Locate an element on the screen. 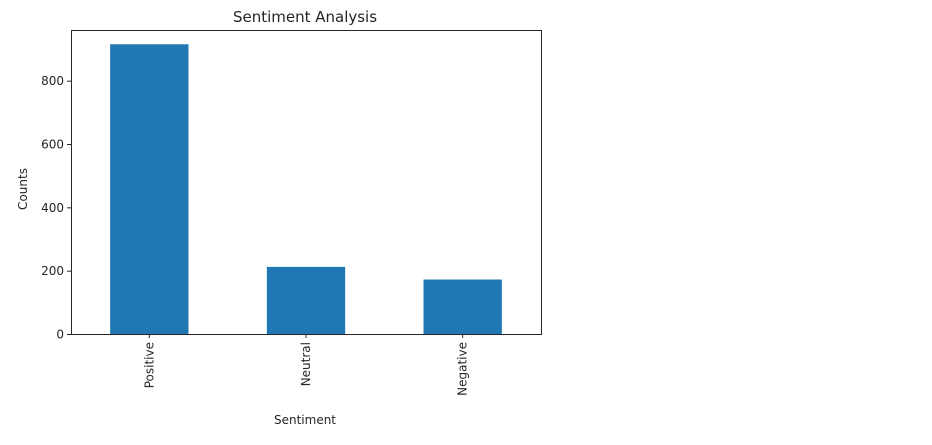  x-tick-label: Negative is located at coordinates (463, 369).